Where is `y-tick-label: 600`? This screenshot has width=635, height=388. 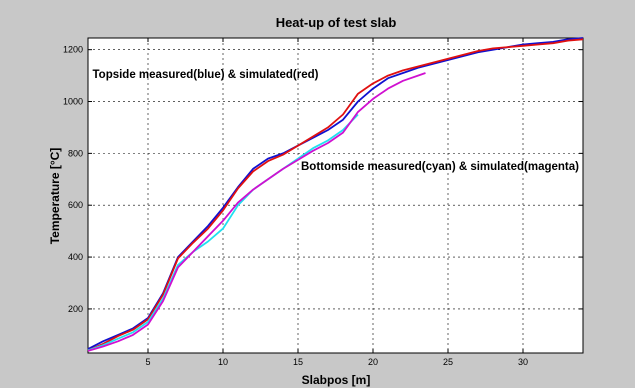 y-tick-label: 600 is located at coordinates (75, 205).